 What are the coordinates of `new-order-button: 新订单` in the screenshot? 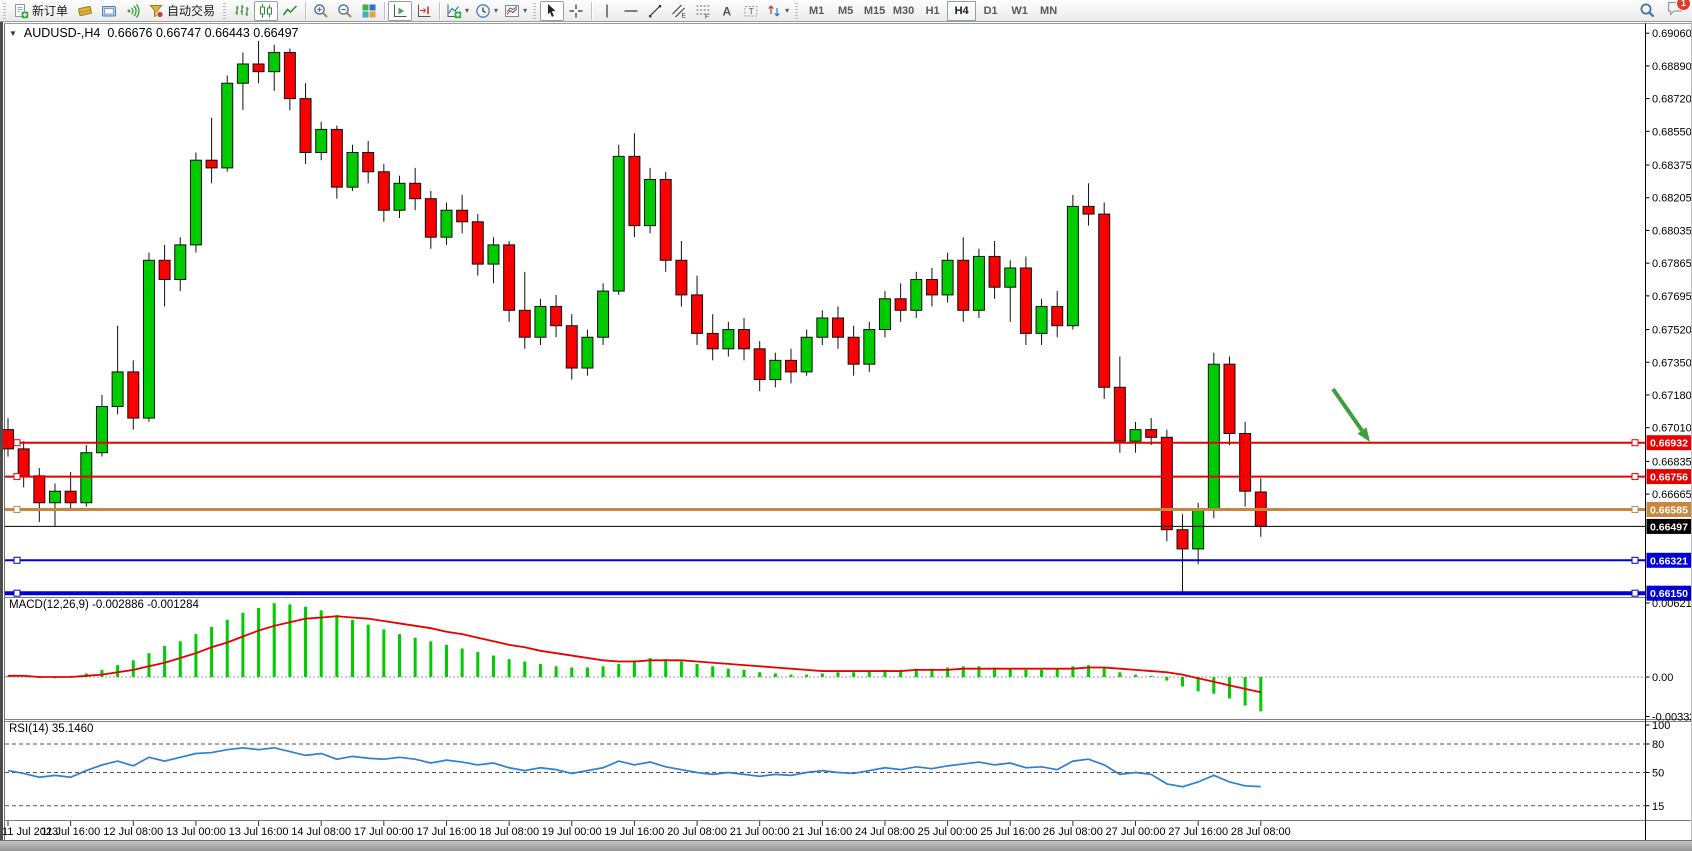 It's located at (41, 11).